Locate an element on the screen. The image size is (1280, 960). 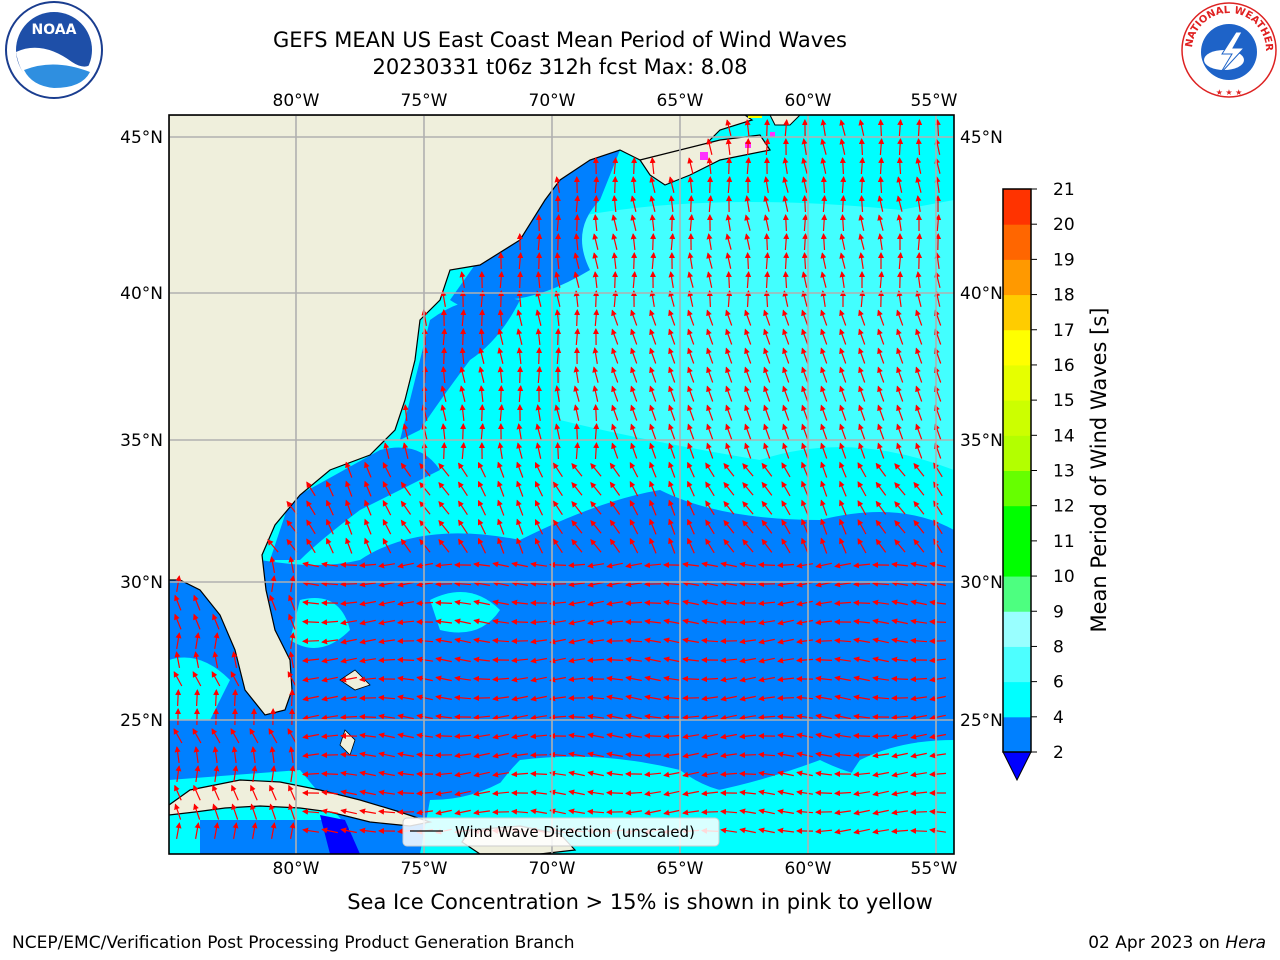
lon-labels-bottom: 80°W 75°W 70°W 65°W 60°W 55°W is located at coordinates (615, 869).